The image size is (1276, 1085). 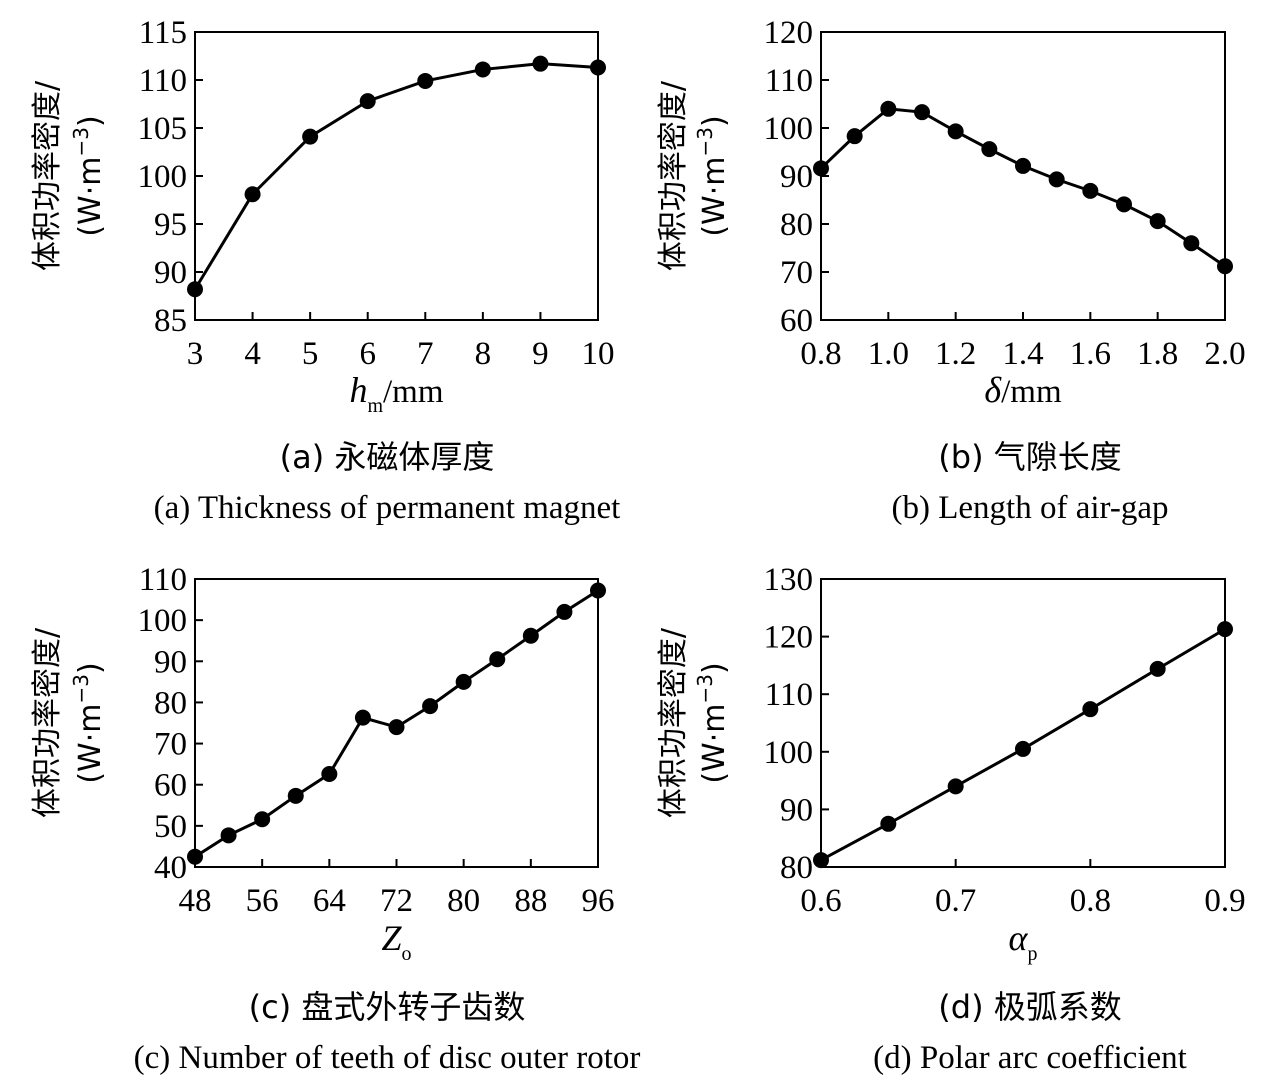 What do you see at coordinates (163, 129) in the screenshot?
I see `y-tick-label: 105` at bounding box center [163, 129].